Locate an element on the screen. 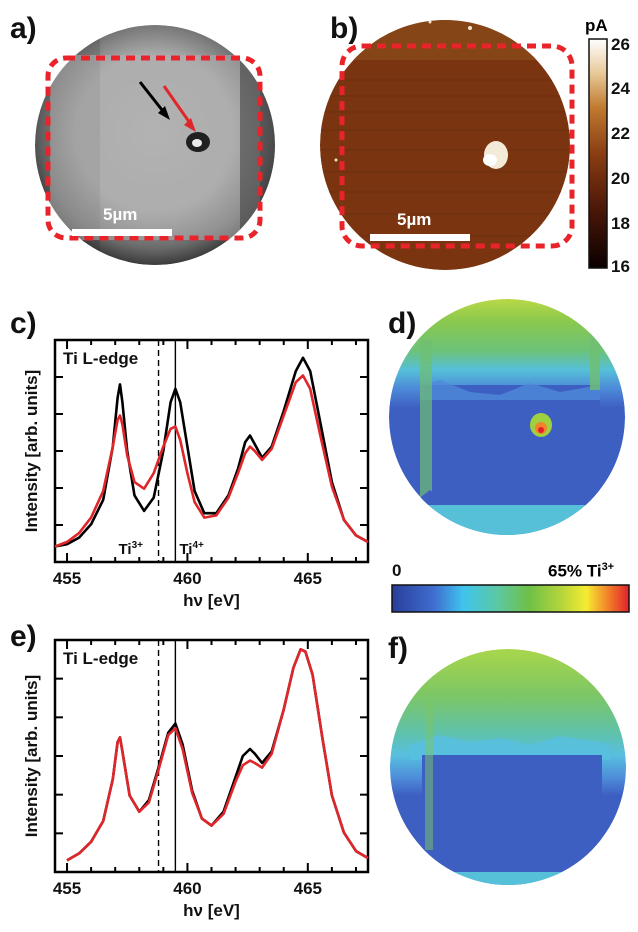 This screenshot has height=932, width=638. scale-bar-b is located at coordinates (420, 237).